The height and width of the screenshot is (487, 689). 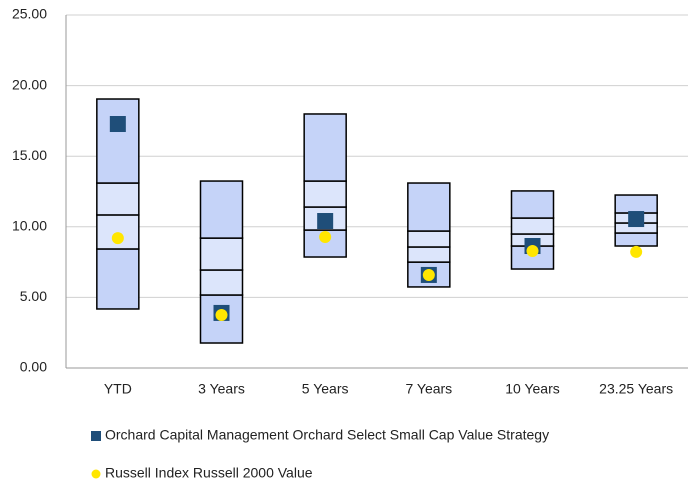 What do you see at coordinates (221, 389) in the screenshot?
I see `x-tick-label: 3 Years` at bounding box center [221, 389].